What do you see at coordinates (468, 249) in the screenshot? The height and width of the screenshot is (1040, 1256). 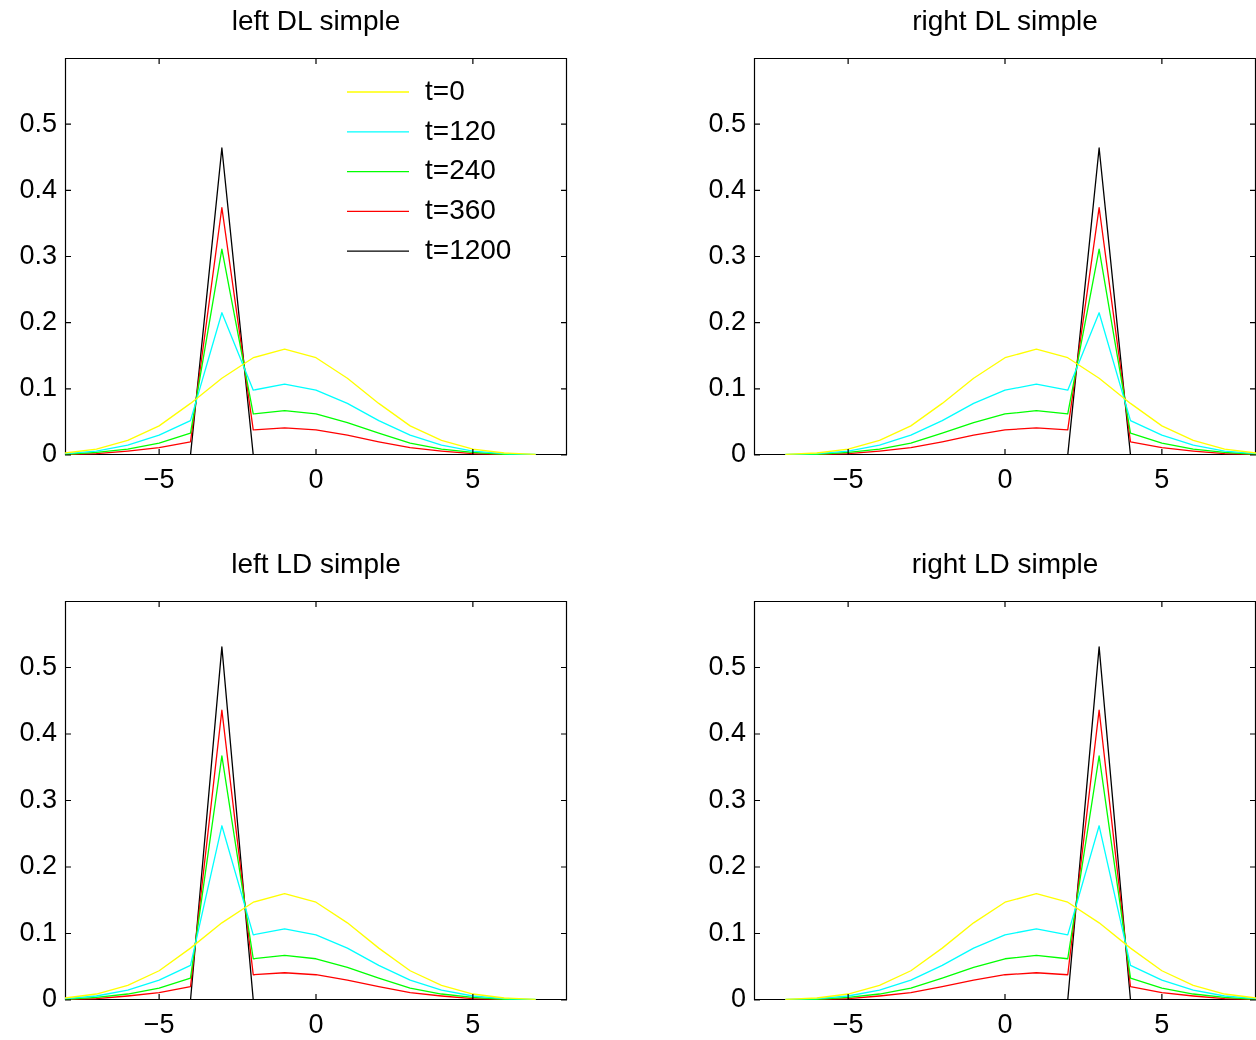 I see `legend-label: t=1200` at bounding box center [468, 249].